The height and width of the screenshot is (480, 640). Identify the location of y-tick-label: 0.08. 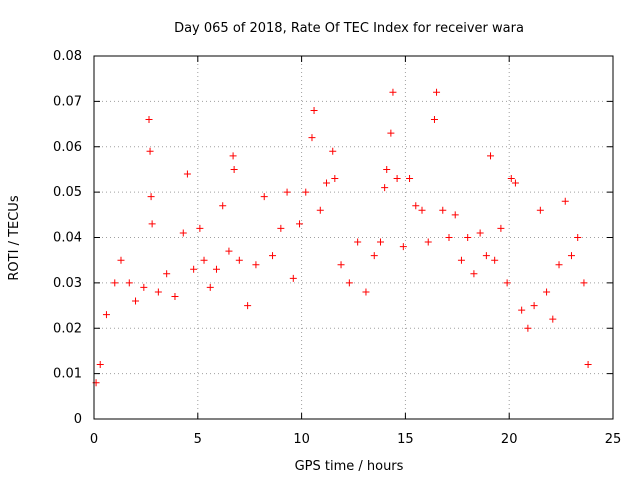
(67, 56).